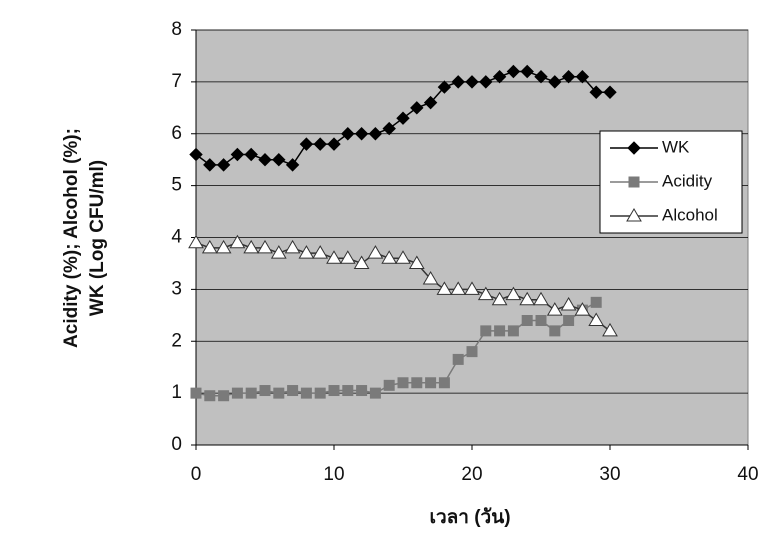 The image size is (761, 539). What do you see at coordinates (687, 180) in the screenshot?
I see `legend-label: Acidity` at bounding box center [687, 180].